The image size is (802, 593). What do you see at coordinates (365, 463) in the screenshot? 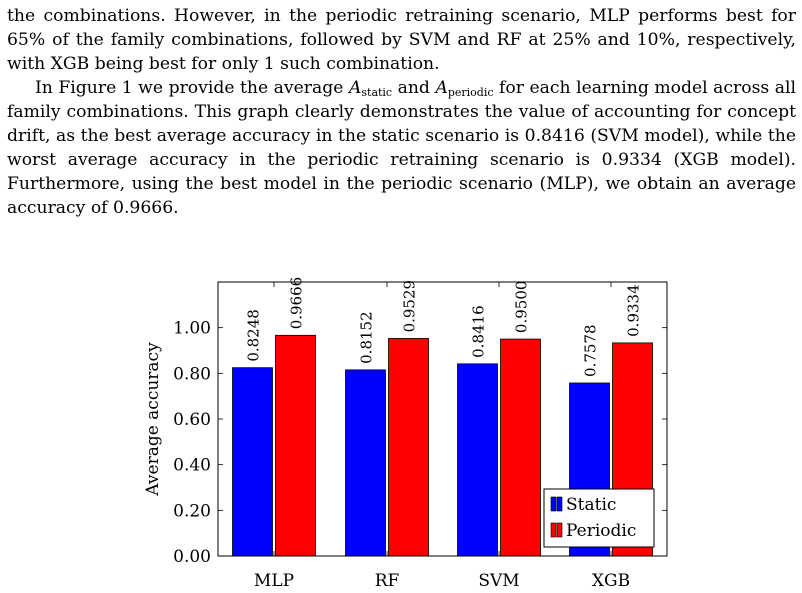
I see `bar-static-rf` at bounding box center [365, 463].